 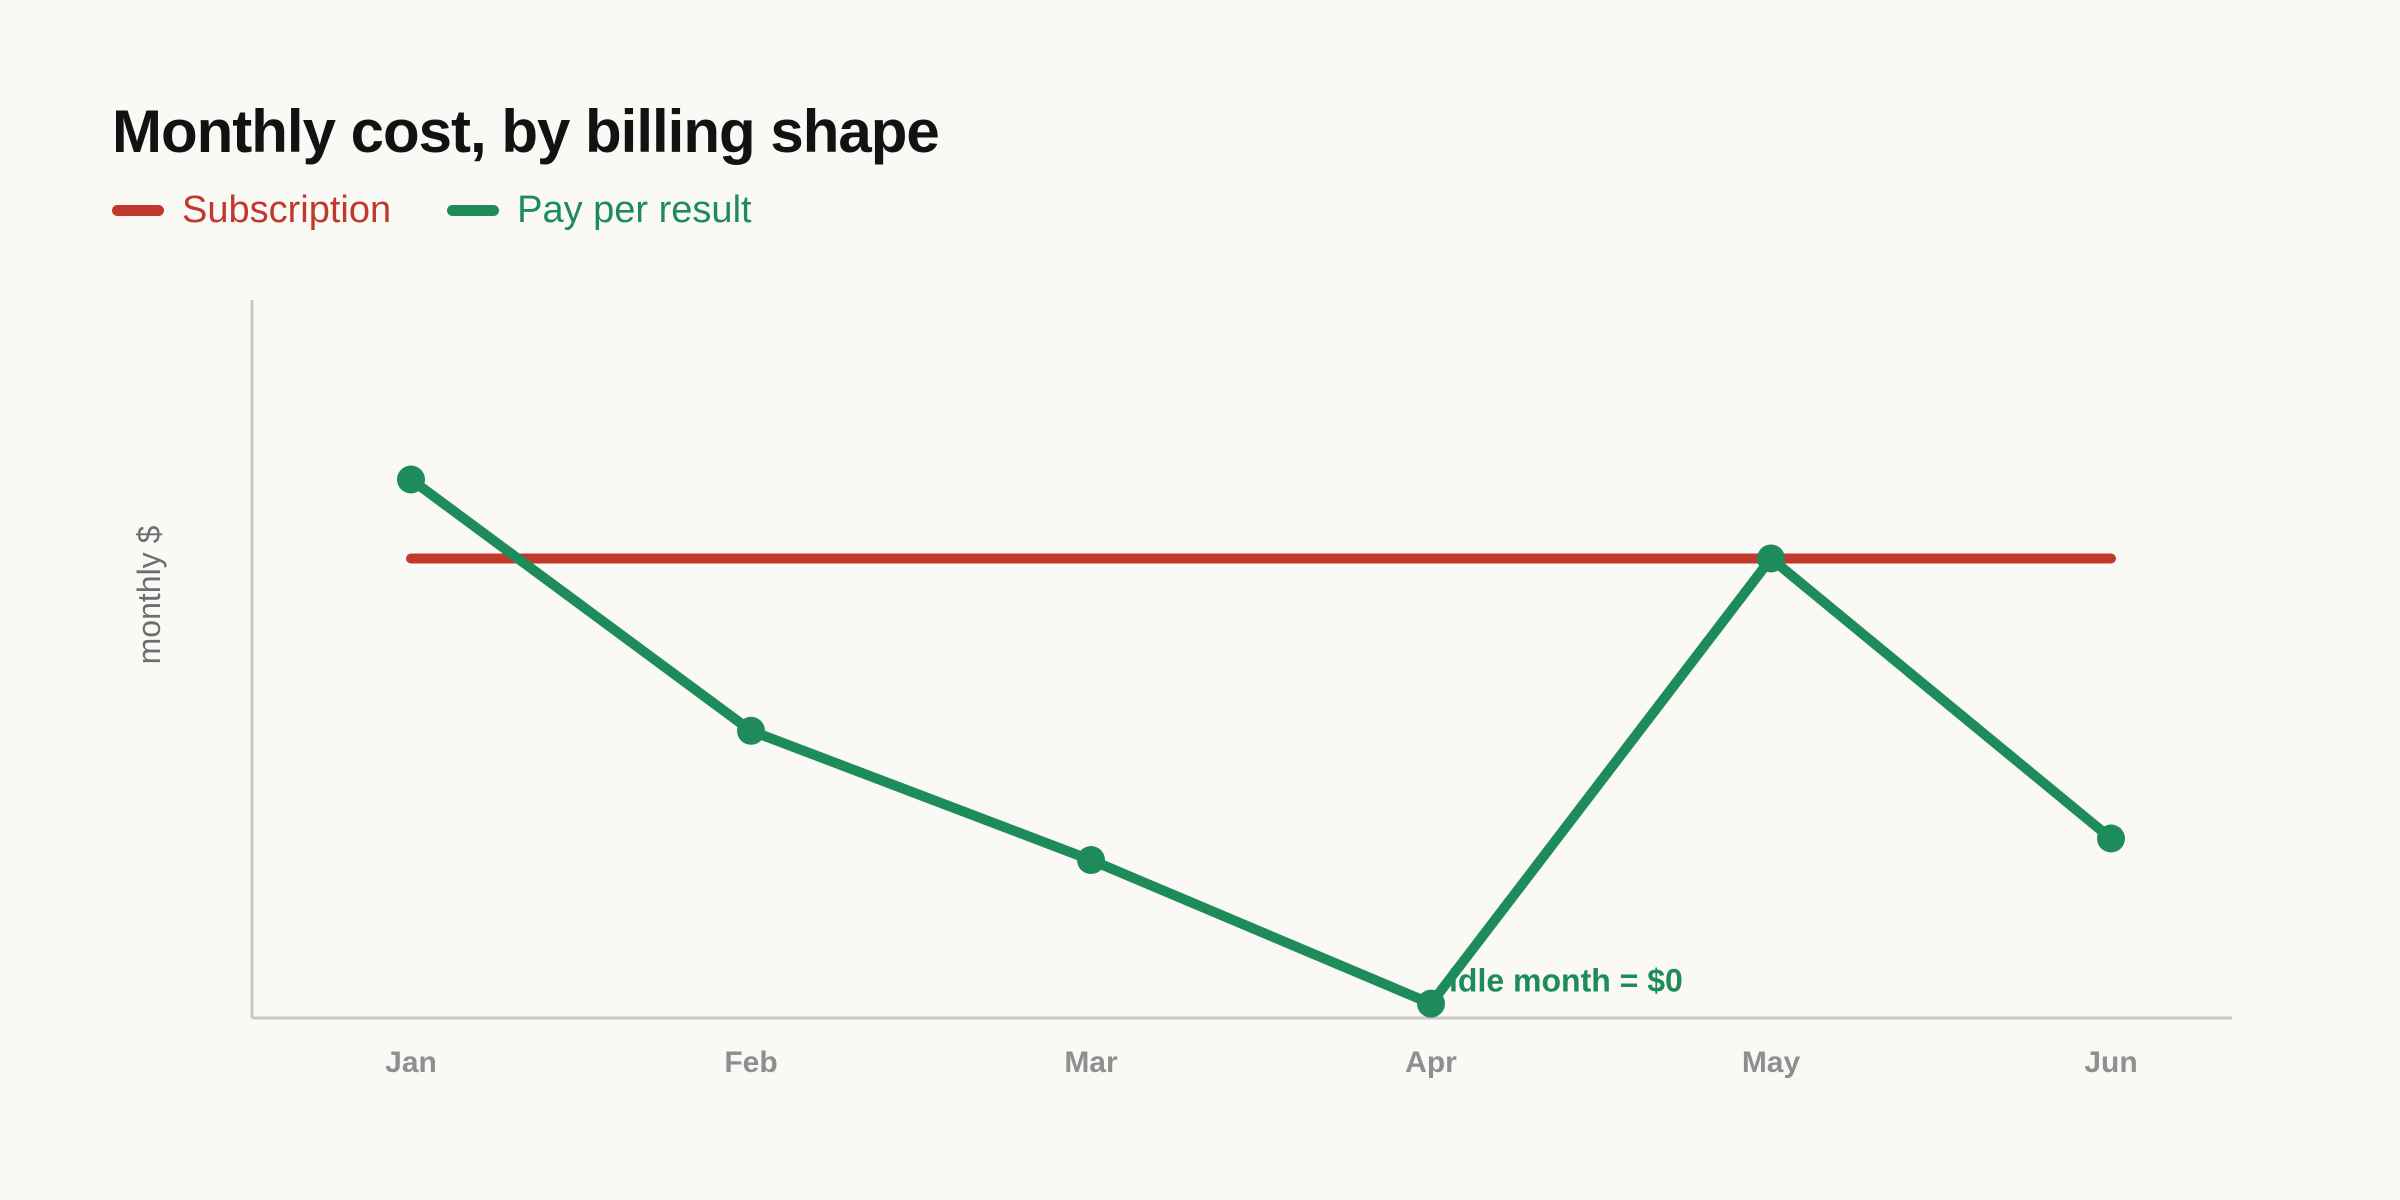 What do you see at coordinates (751, 730) in the screenshot?
I see `data-point-pay-per-result-feb` at bounding box center [751, 730].